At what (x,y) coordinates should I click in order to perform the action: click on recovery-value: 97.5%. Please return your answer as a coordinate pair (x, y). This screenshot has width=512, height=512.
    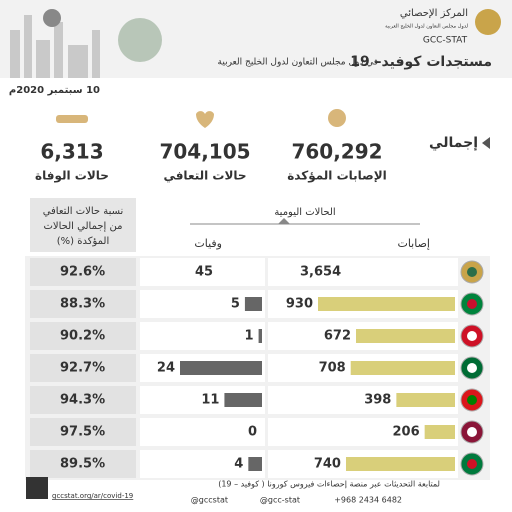
    Looking at the image, I should click on (82, 432).